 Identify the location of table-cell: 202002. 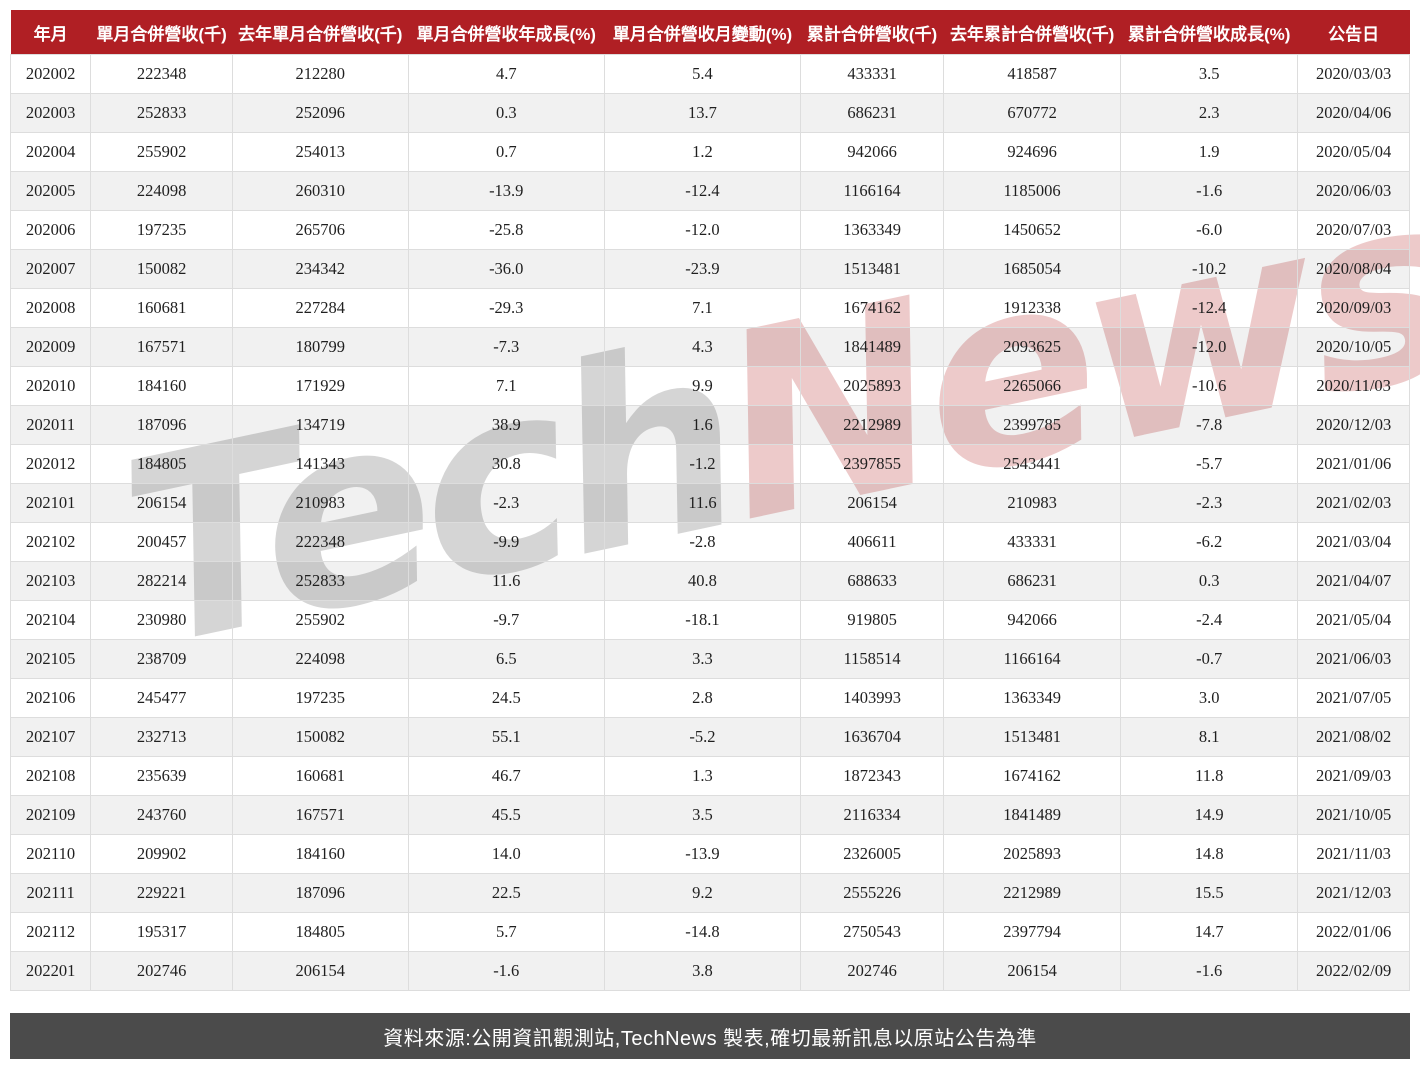
(50, 74).